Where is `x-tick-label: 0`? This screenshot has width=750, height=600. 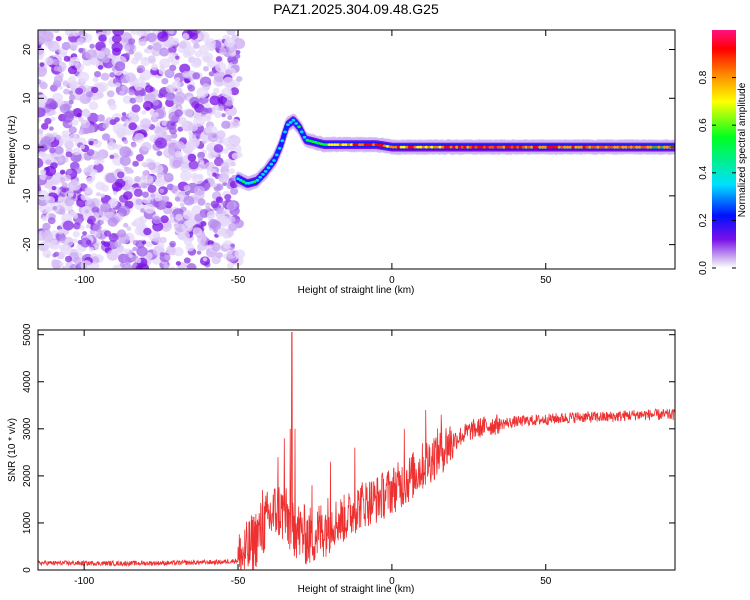 x-tick-label: 0 is located at coordinates (392, 280).